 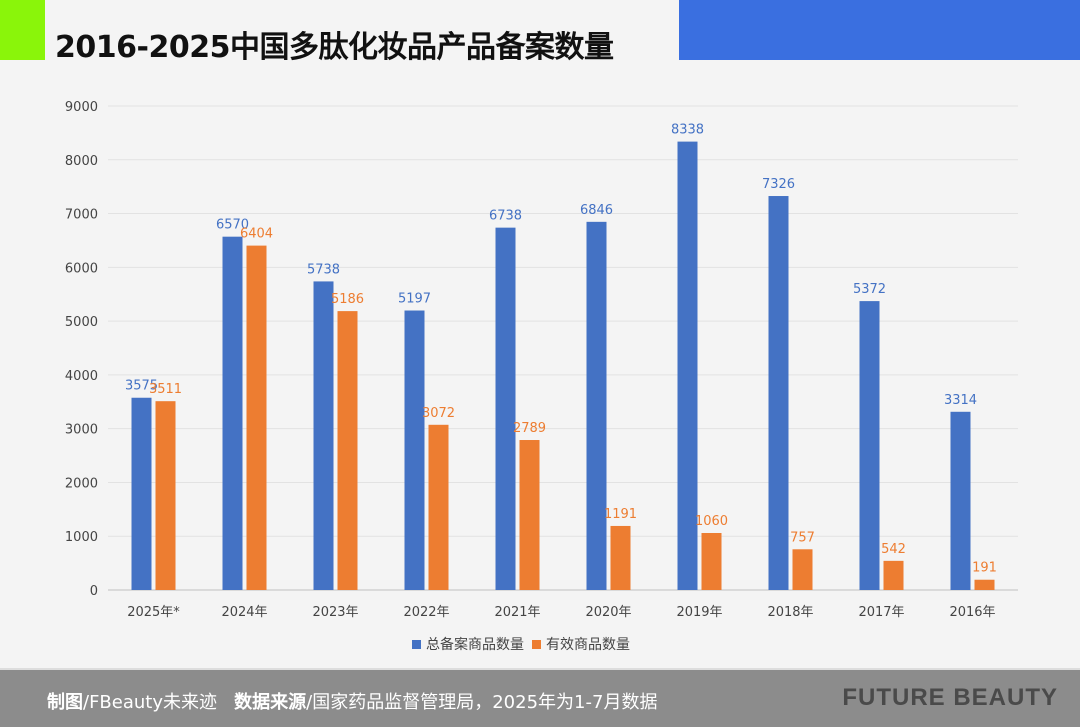 What do you see at coordinates (778, 184) in the screenshot?
I see `data-label: 7326` at bounding box center [778, 184].